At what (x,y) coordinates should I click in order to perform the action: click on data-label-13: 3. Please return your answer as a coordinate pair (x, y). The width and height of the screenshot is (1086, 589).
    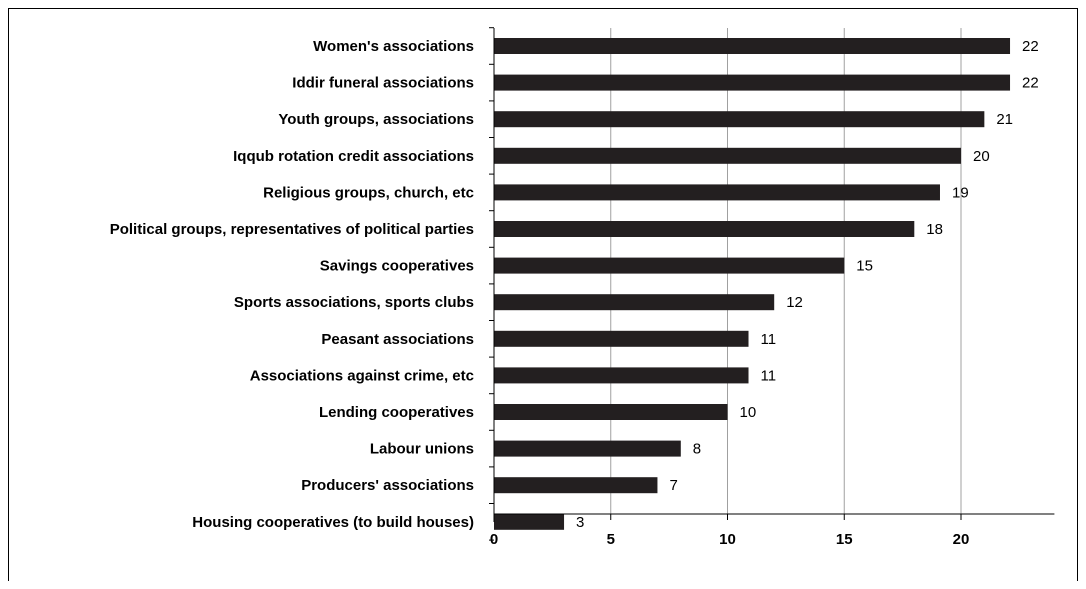
    Looking at the image, I should click on (580, 522).